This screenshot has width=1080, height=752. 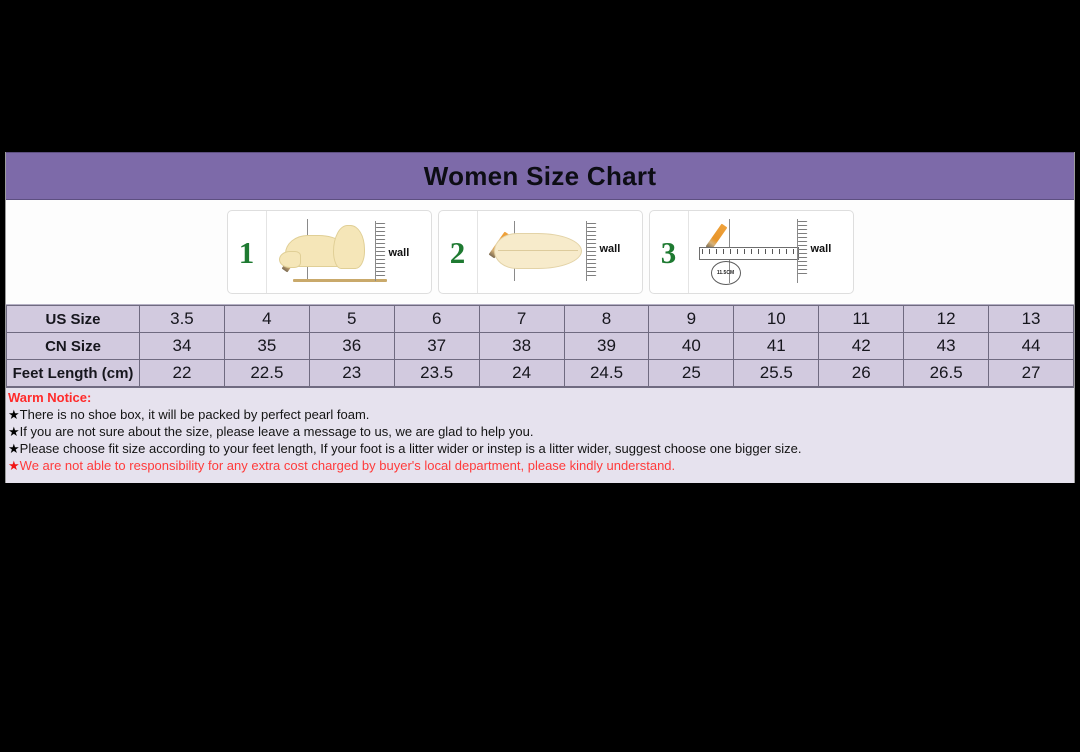 I want to click on foot-top-view-icon: wall, so click(x=560, y=252).